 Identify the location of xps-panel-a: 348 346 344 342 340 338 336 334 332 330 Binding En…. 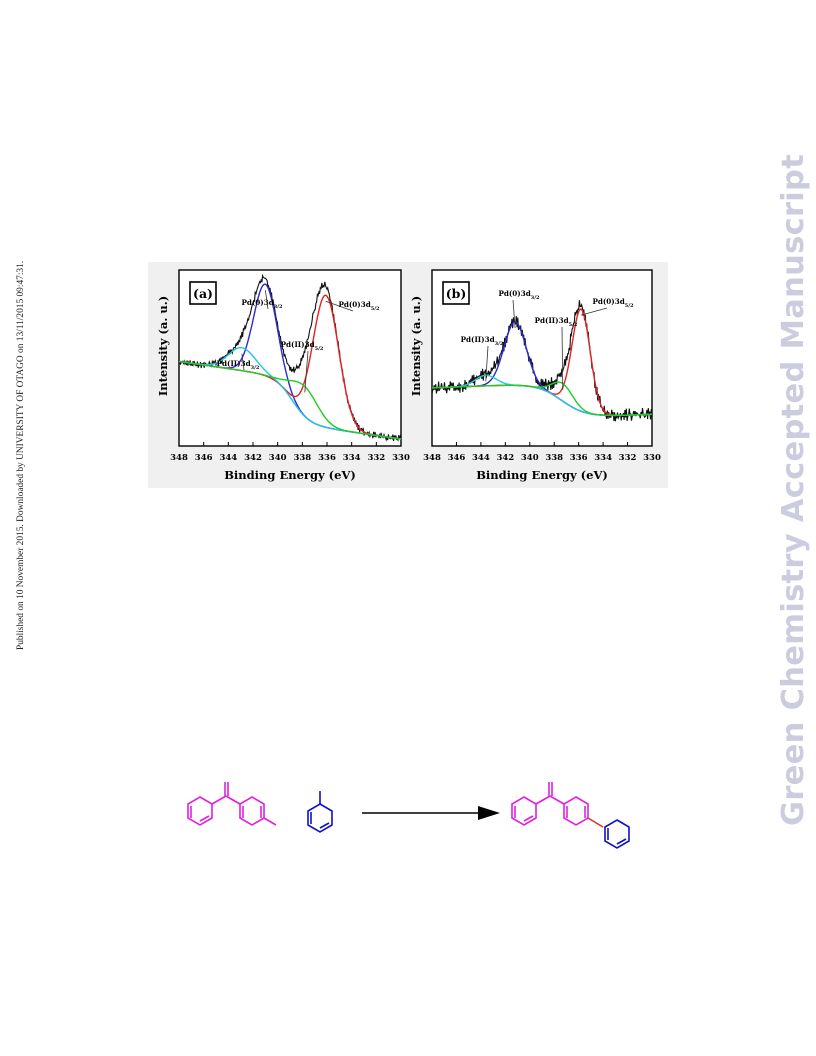
(283, 375).